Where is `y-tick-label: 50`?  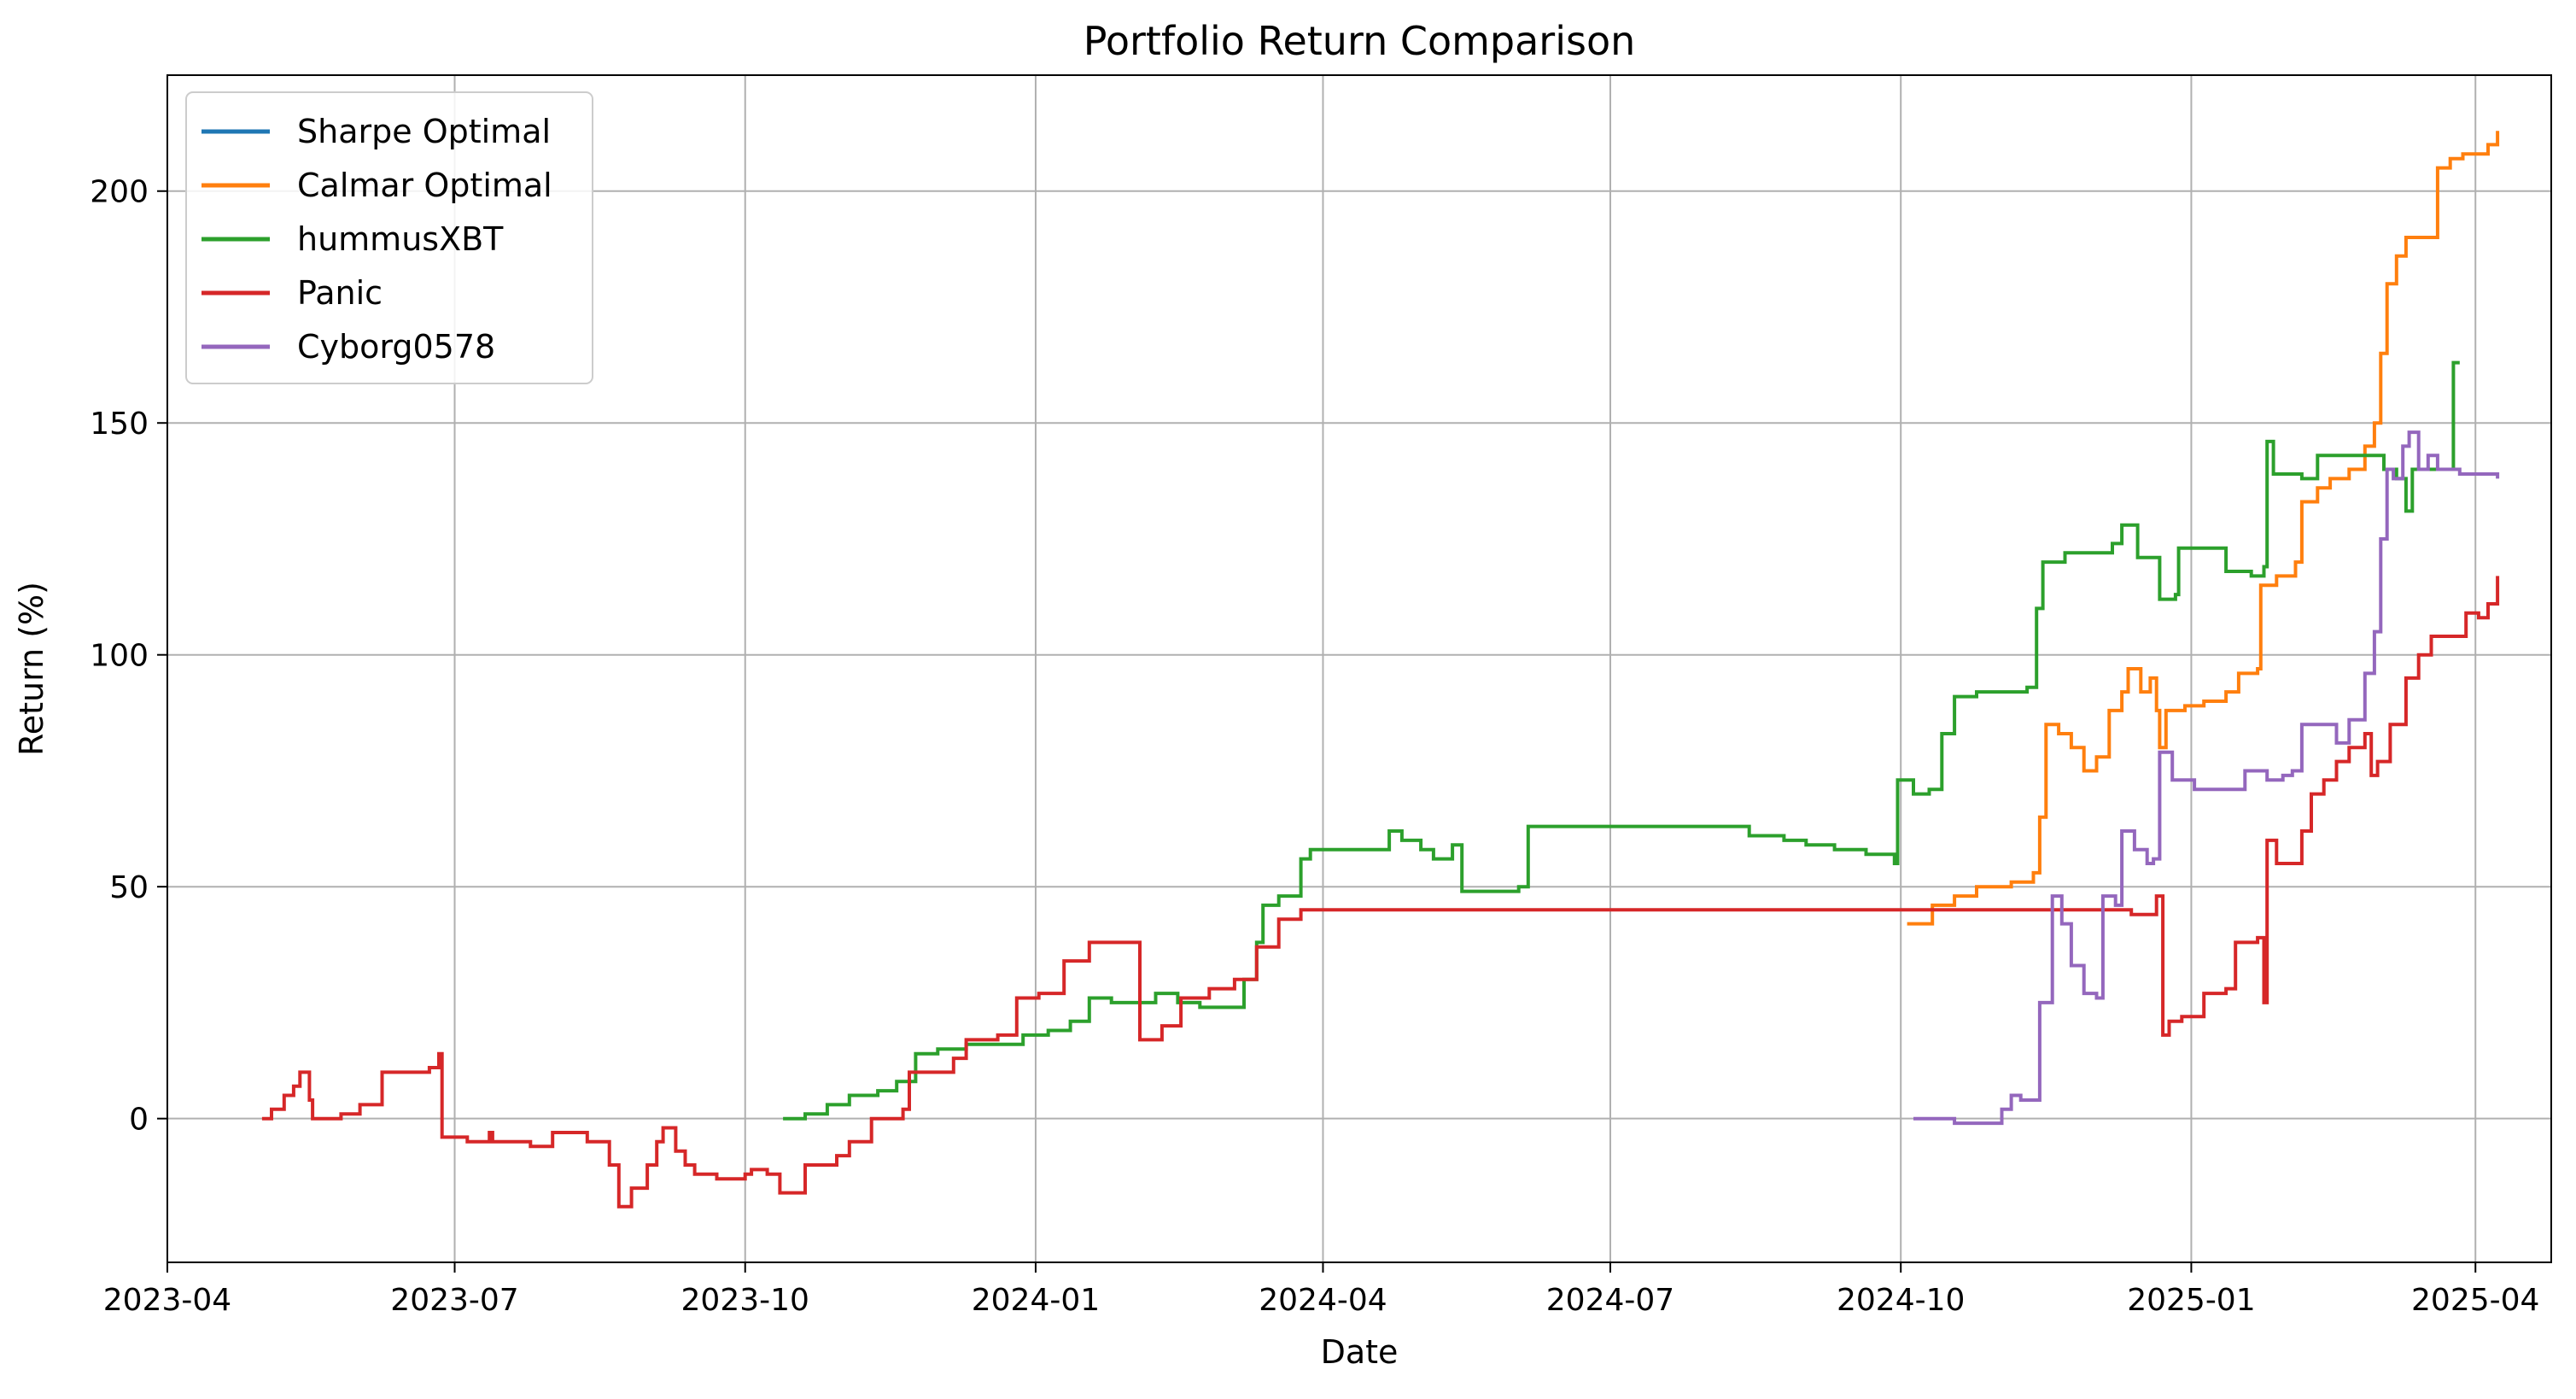
y-tick-label: 50 is located at coordinates (129, 887).